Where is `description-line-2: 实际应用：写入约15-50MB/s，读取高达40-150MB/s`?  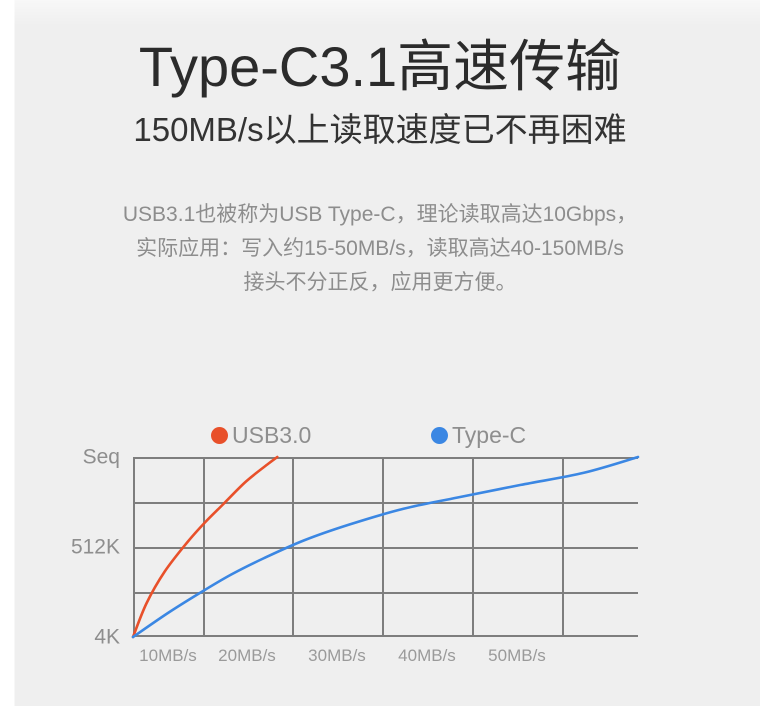
description-line-2: 实际应用：写入约15-50MB/s，读取高达40-150MB/s is located at coordinates (380, 248).